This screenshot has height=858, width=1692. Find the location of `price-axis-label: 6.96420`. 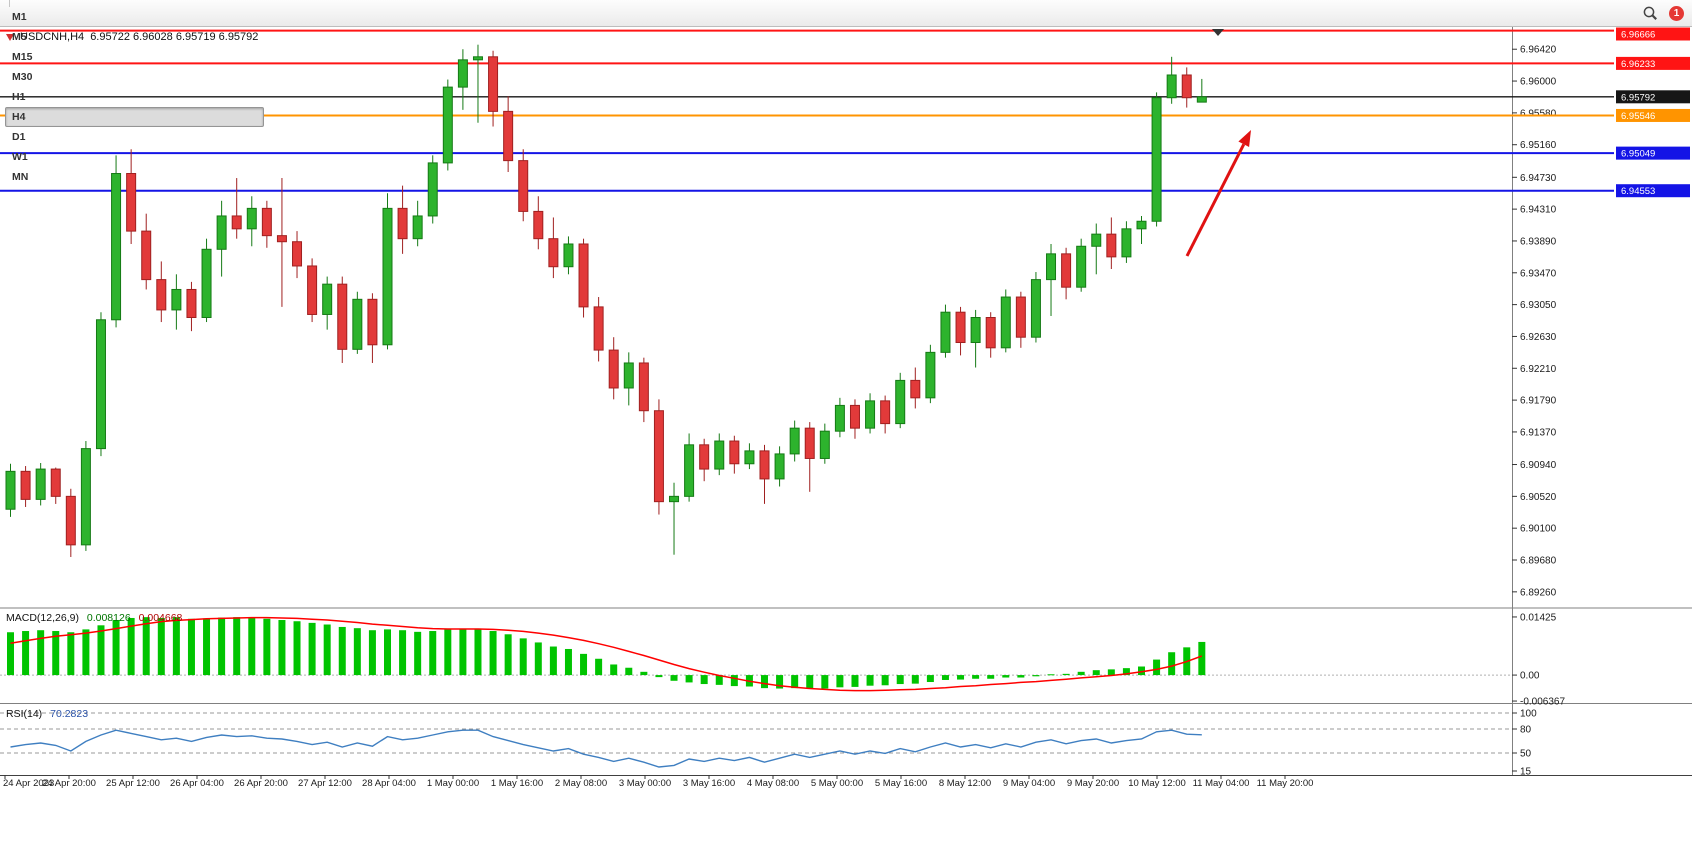

price-axis-label: 6.96420 is located at coordinates (1538, 50).